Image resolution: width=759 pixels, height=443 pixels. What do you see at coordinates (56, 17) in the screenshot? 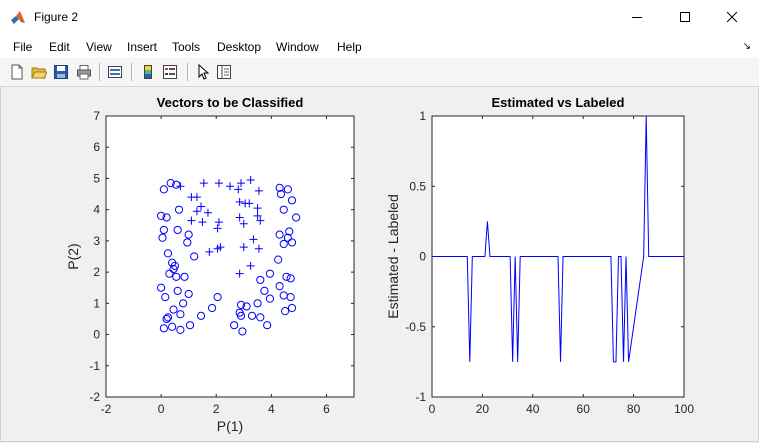
I see `window-title: Figure 2` at bounding box center [56, 17].